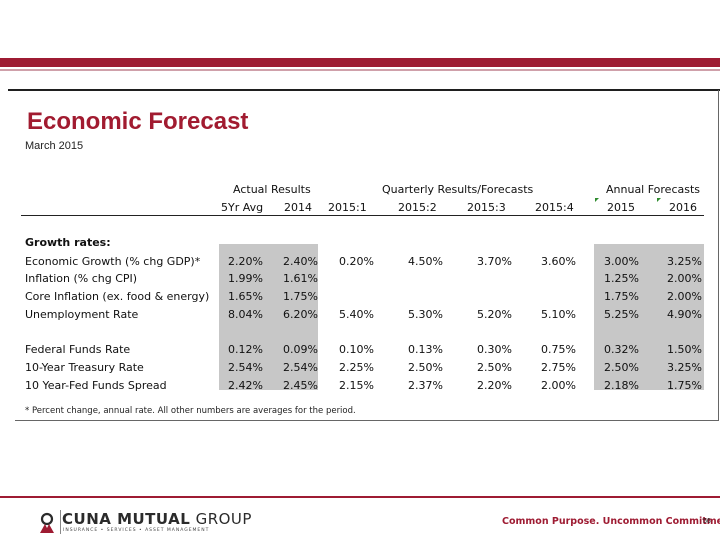  I want to click on slide-title: Economic Forecast, so click(138, 121).